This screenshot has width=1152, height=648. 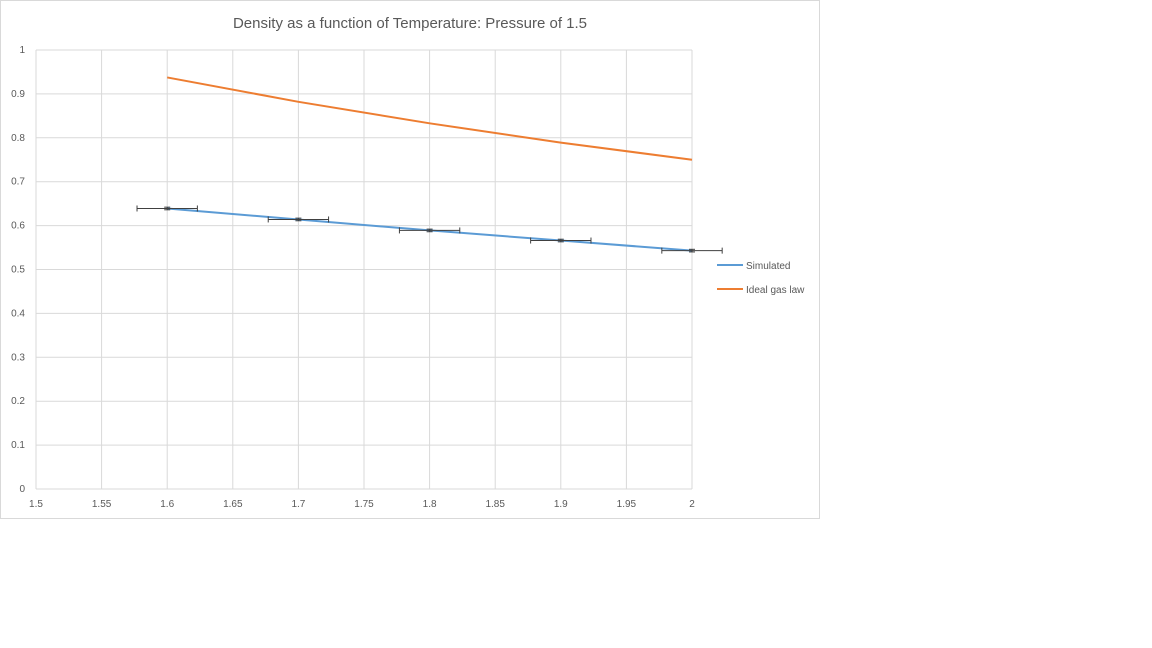 What do you see at coordinates (18, 270) in the screenshot?
I see `y-tick-label: 0.5` at bounding box center [18, 270].